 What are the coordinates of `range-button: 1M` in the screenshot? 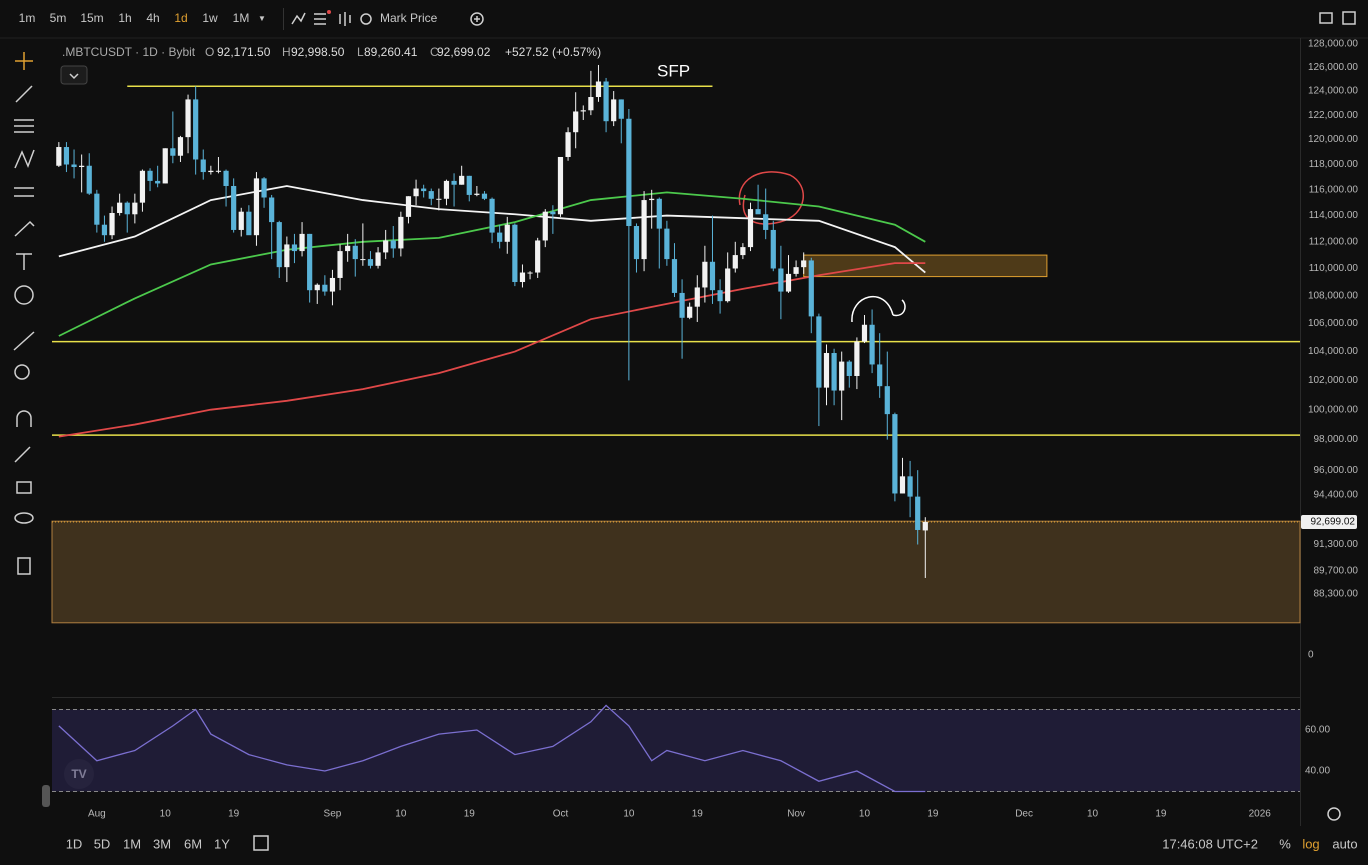 It's located at (132, 843).